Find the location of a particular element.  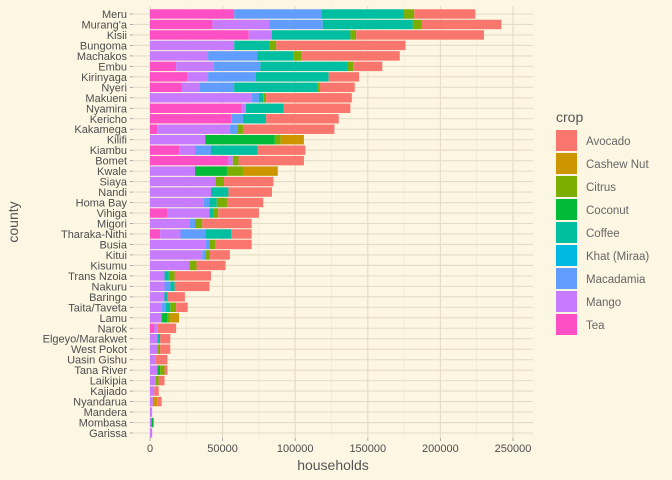

y-tick-label: West Pokot is located at coordinates (99, 350).